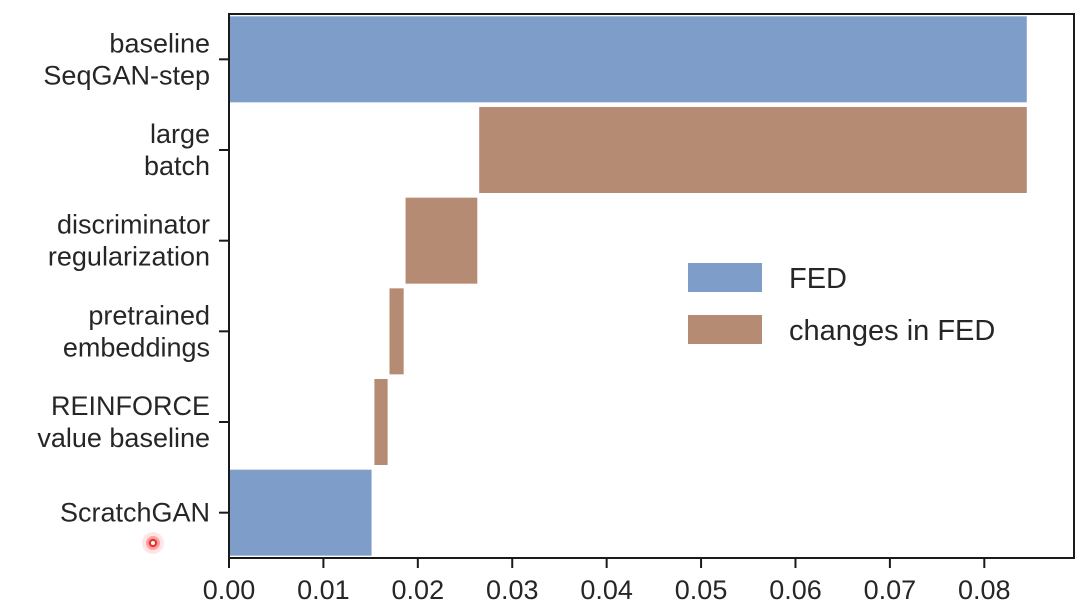 This screenshot has height=608, width=1090. What do you see at coordinates (133, 225) in the screenshot?
I see `category-label-line: discriminator` at bounding box center [133, 225].